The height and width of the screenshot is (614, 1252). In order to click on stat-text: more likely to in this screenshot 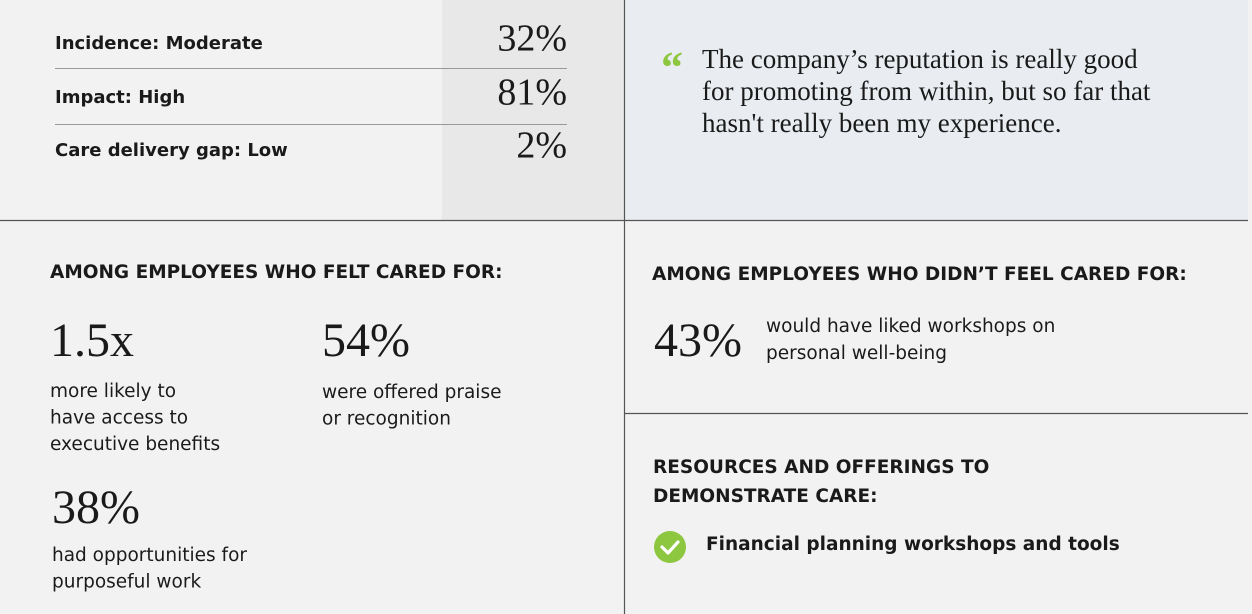, I will do `click(113, 391)`.